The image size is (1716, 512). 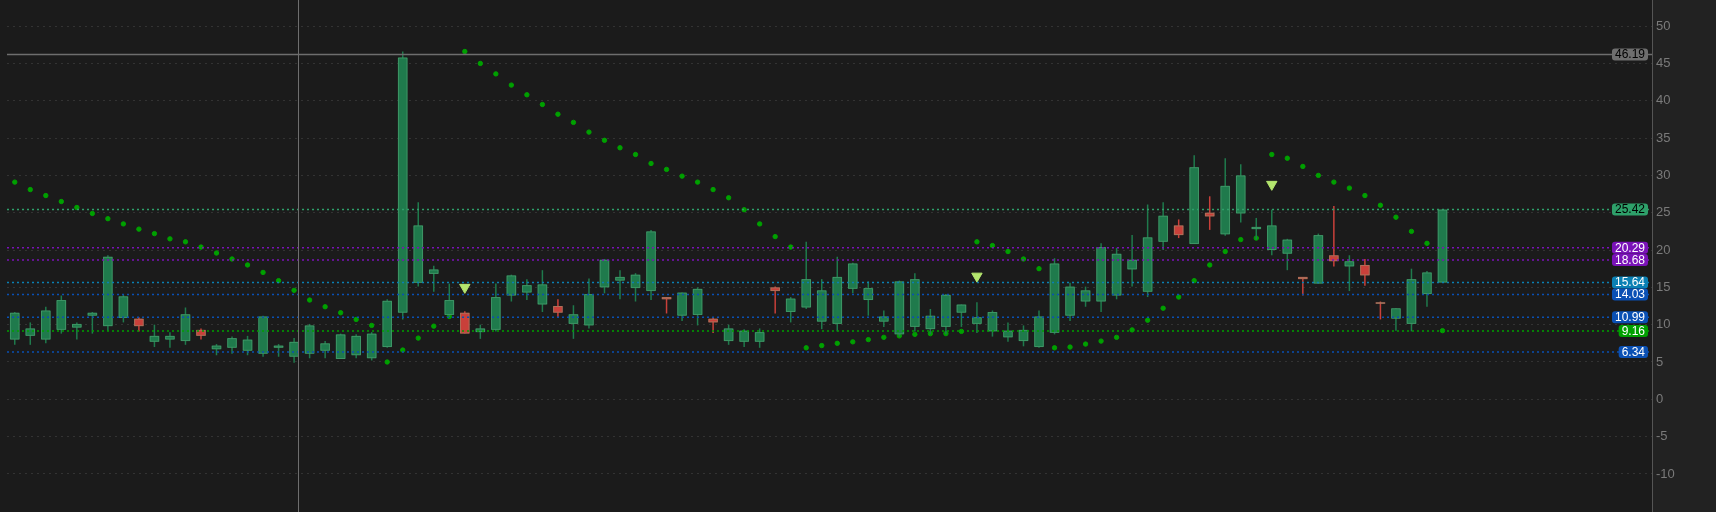 What do you see at coordinates (1630, 282) in the screenshot?
I see `ref-line-label: 15.64` at bounding box center [1630, 282].